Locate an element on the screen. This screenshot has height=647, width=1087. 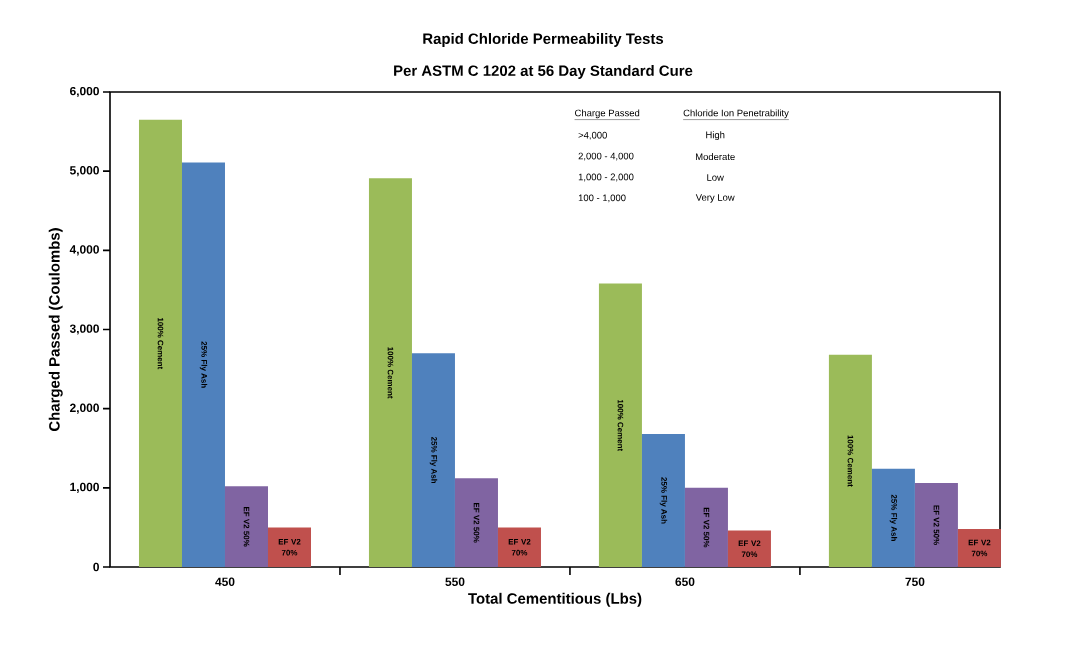
x-tick-label: 450 is located at coordinates (225, 581).